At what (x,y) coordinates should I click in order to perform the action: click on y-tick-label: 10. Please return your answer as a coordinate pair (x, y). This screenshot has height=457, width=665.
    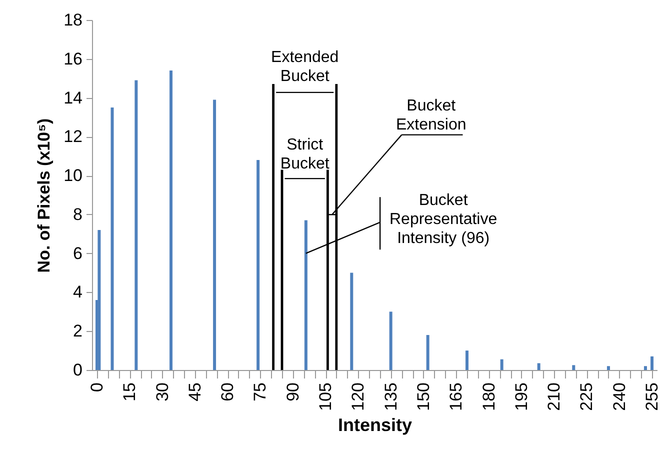
    Looking at the image, I should click on (73, 176).